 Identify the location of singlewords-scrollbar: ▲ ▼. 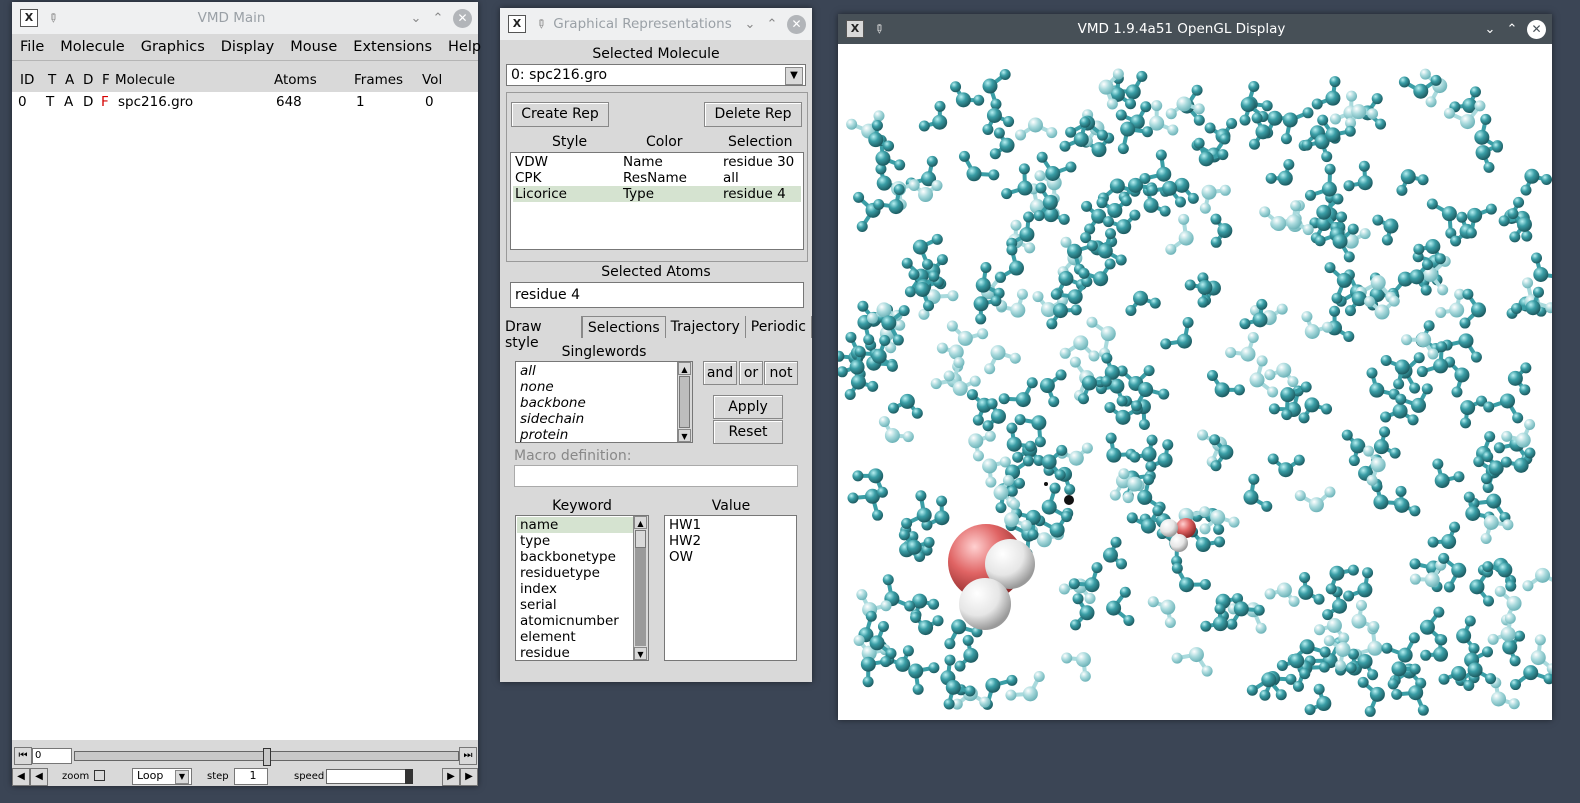
(684, 402).